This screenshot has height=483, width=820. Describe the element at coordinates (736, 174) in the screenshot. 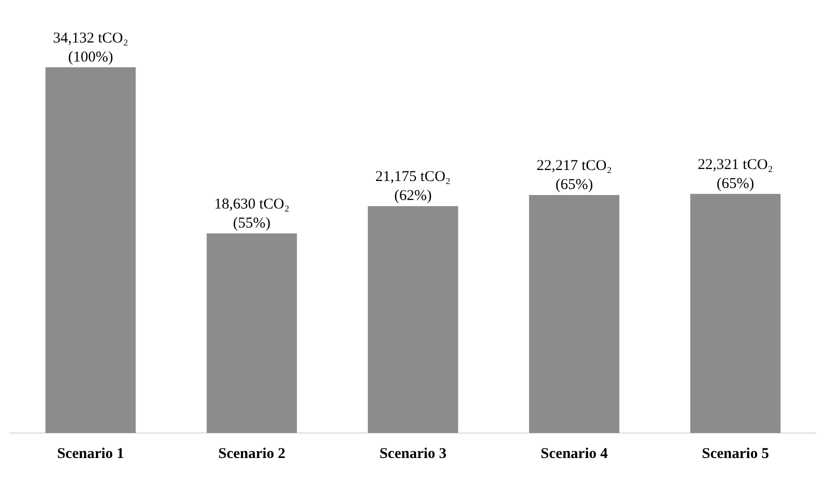

I see `data-label: 22,321 tCO₂ (65%)` at that location.